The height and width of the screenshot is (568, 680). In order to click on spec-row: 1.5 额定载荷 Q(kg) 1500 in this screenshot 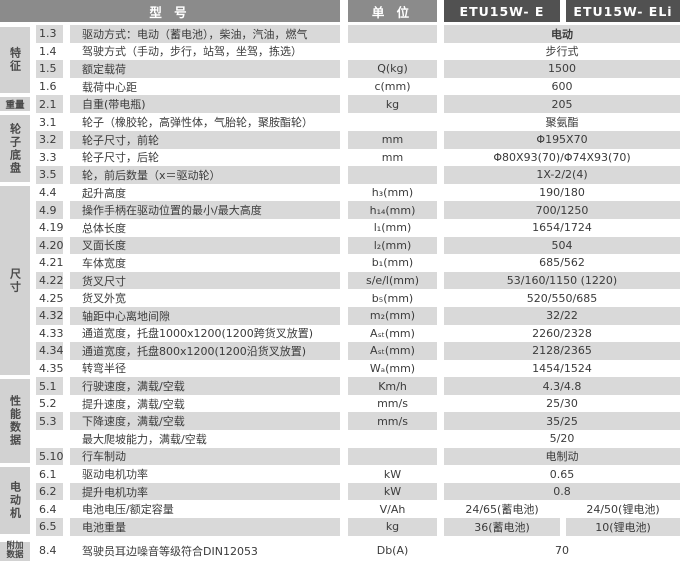, I will do `click(355, 69)`.